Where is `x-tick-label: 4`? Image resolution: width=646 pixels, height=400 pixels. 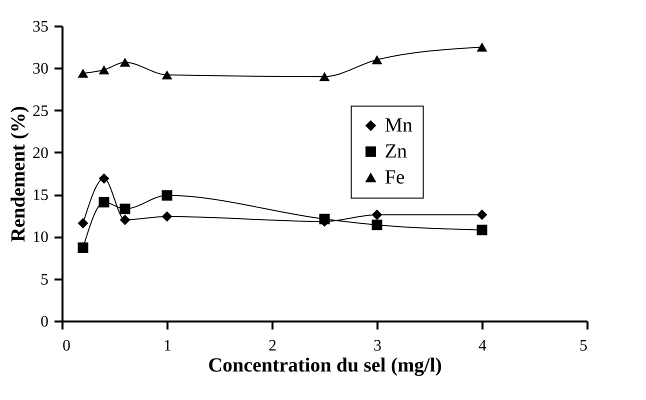 x-tick-label: 4 is located at coordinates (482, 346).